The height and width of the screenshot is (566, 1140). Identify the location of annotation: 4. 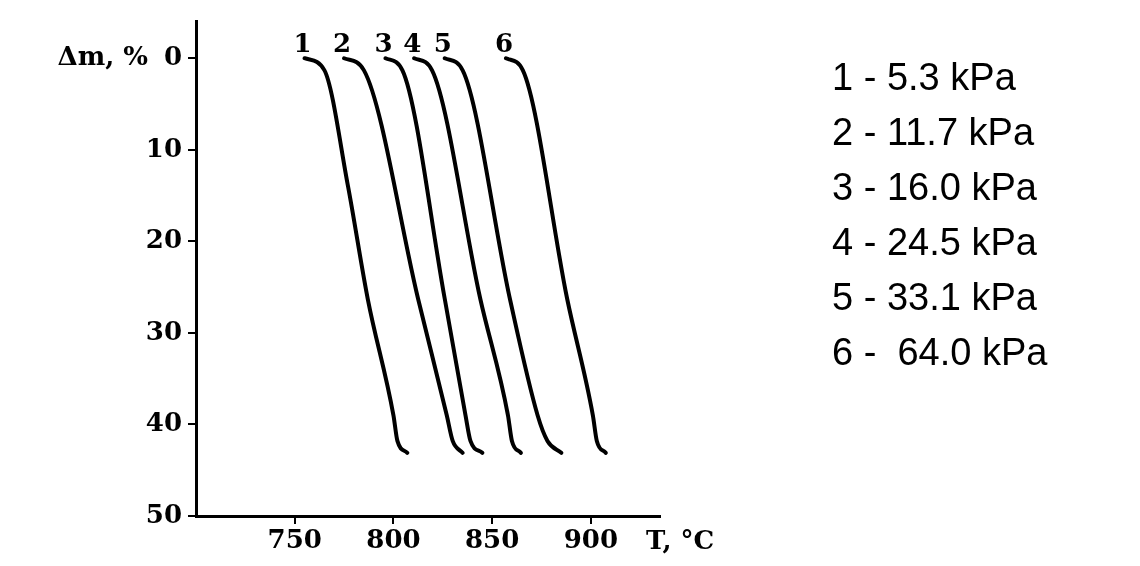
(412, 43).